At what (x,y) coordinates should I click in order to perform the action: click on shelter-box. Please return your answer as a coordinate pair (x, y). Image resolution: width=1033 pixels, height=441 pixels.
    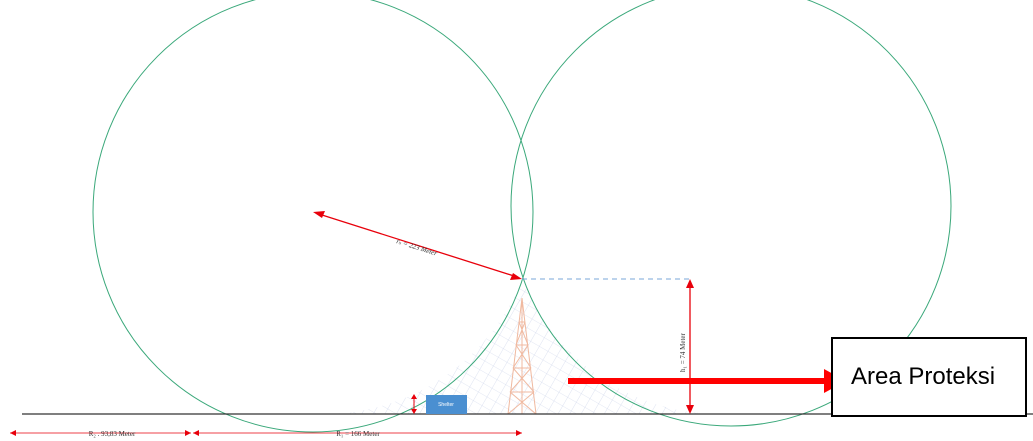
    Looking at the image, I should click on (446, 404).